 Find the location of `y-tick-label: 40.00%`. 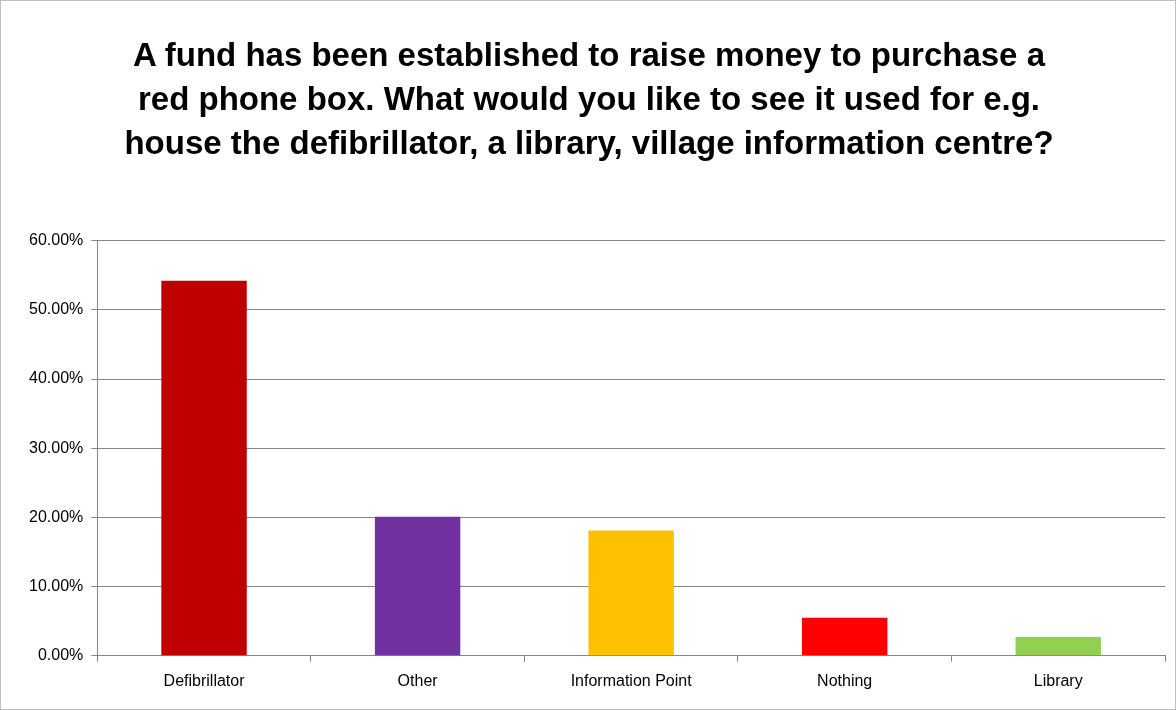

y-tick-label: 40.00% is located at coordinates (56, 378).